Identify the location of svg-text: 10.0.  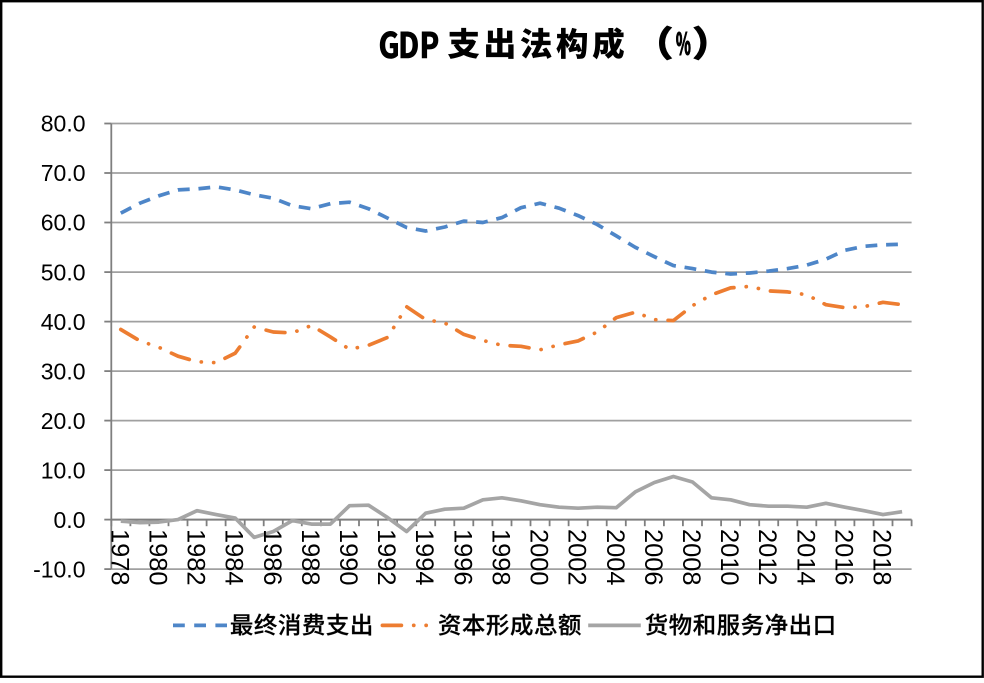
(63, 470).